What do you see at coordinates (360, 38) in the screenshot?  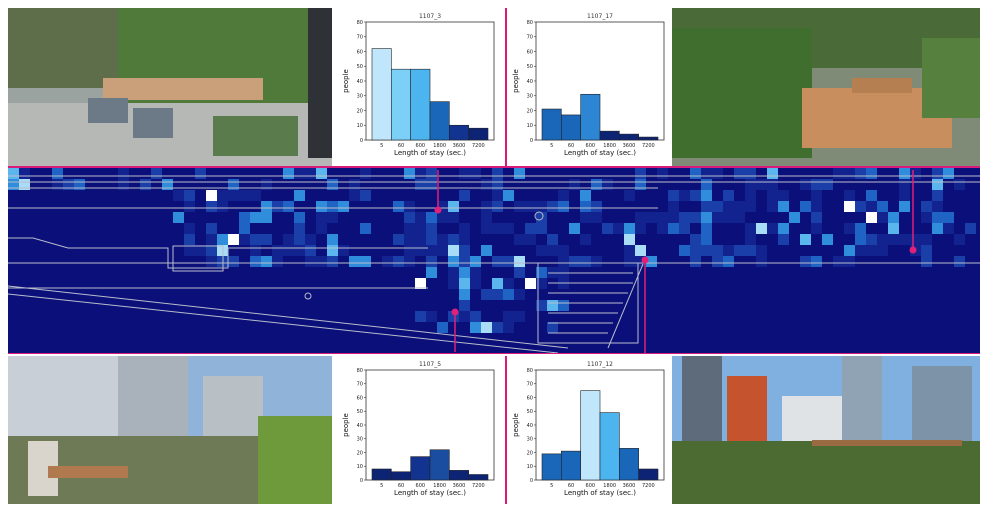 I see `y-tick-label: 70` at bounding box center [360, 38].